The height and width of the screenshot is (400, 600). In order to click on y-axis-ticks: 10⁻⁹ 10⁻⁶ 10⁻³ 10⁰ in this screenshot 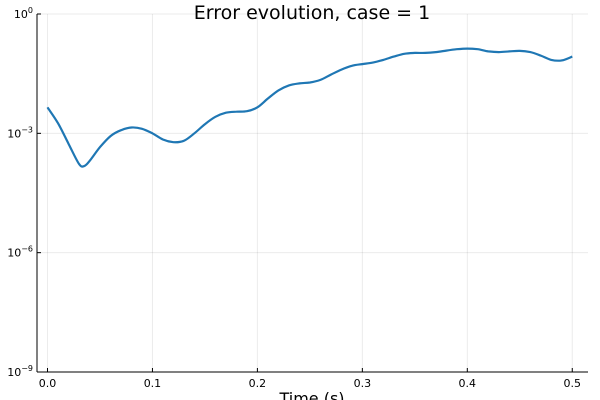, I will do `click(24, 192)`.